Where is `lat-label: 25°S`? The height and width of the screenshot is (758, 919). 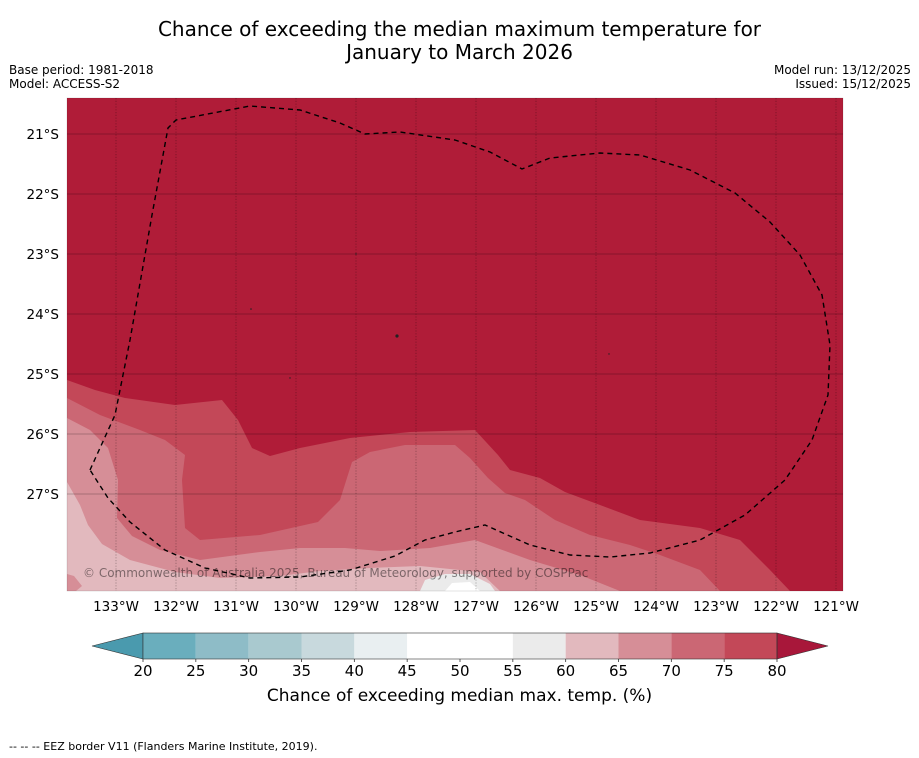 lat-label: 25°S is located at coordinates (43, 375).